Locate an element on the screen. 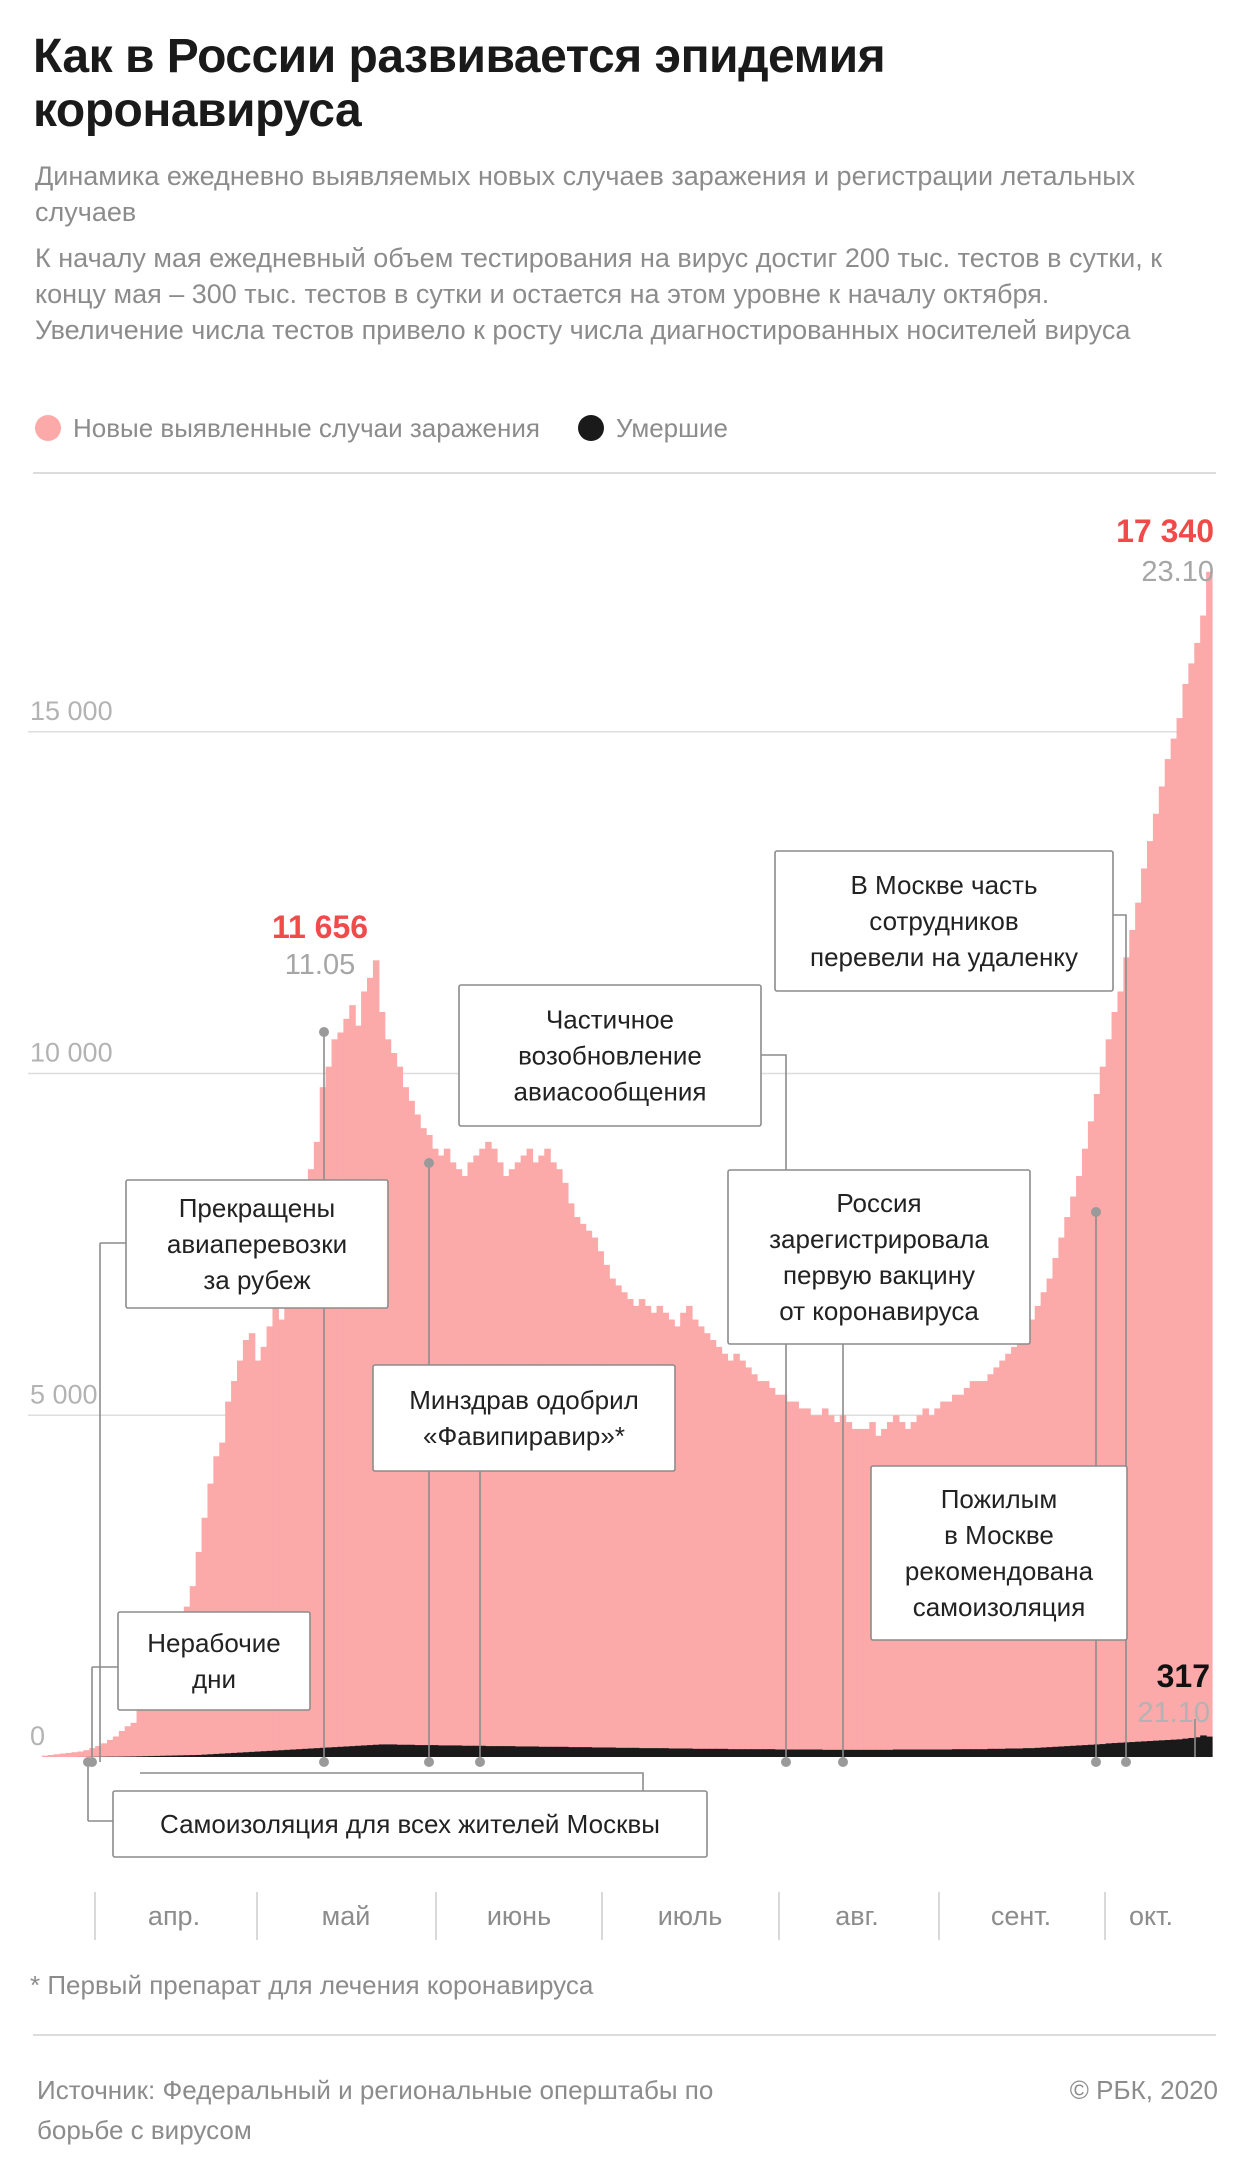 This screenshot has height=2174, width=1240. legend-label-cases: Новые выявленные случаи заражения is located at coordinates (306, 427).